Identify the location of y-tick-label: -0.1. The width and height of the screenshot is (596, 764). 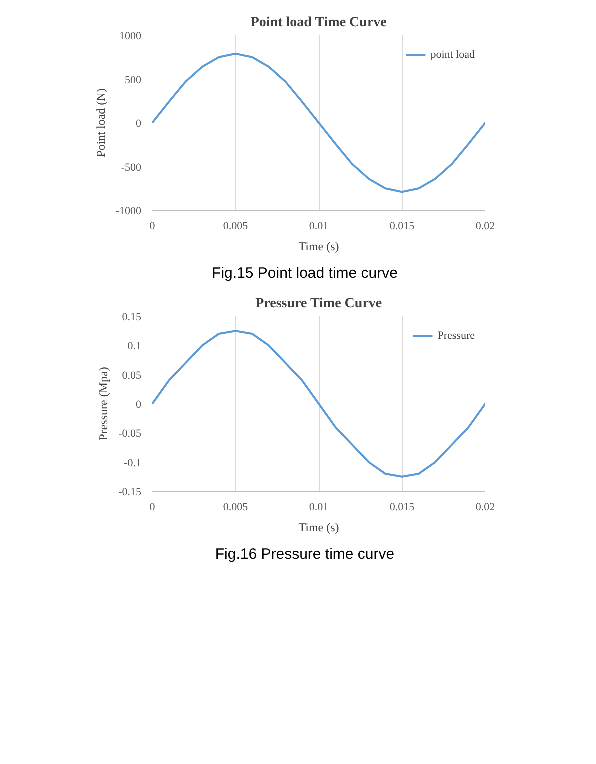
(133, 464).